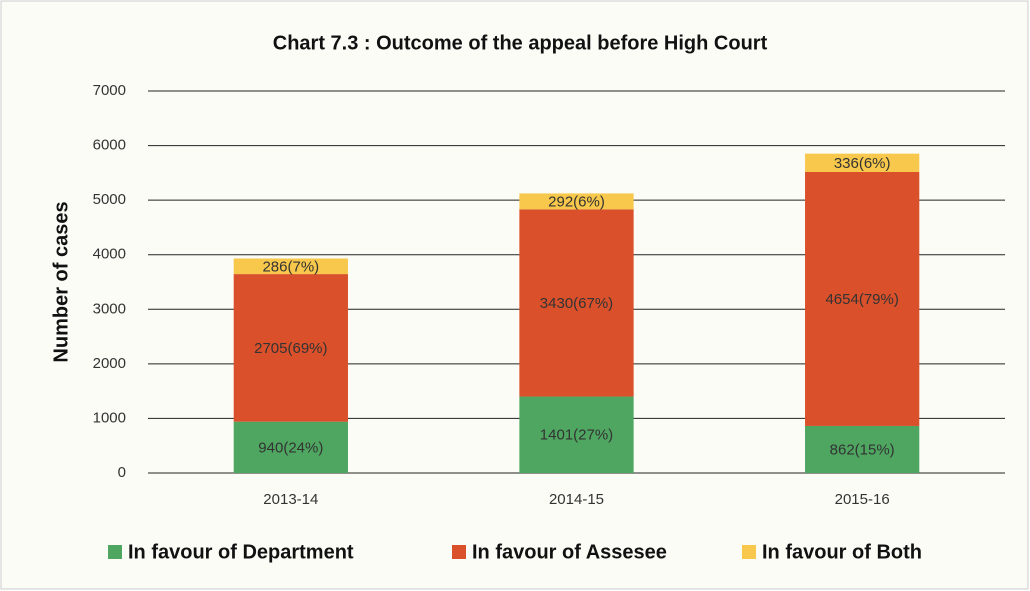  What do you see at coordinates (842, 552) in the screenshot?
I see `legend-label: In favour of Both` at bounding box center [842, 552].